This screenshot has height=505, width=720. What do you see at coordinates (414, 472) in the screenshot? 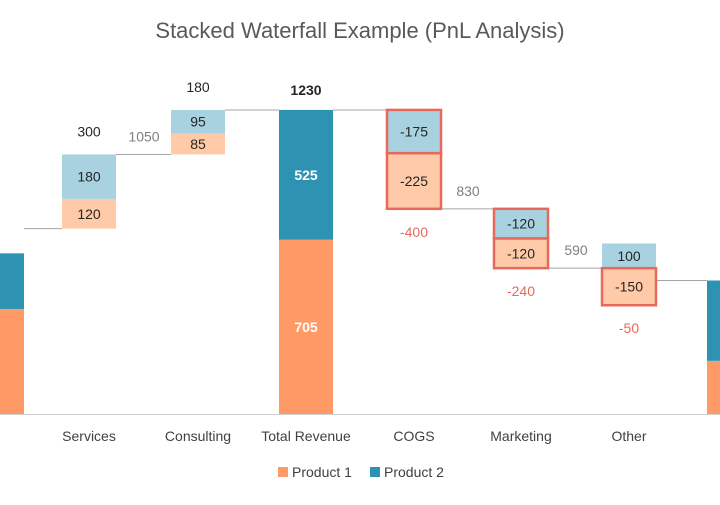
I see `legend-label-product-2: Product 2` at bounding box center [414, 472].